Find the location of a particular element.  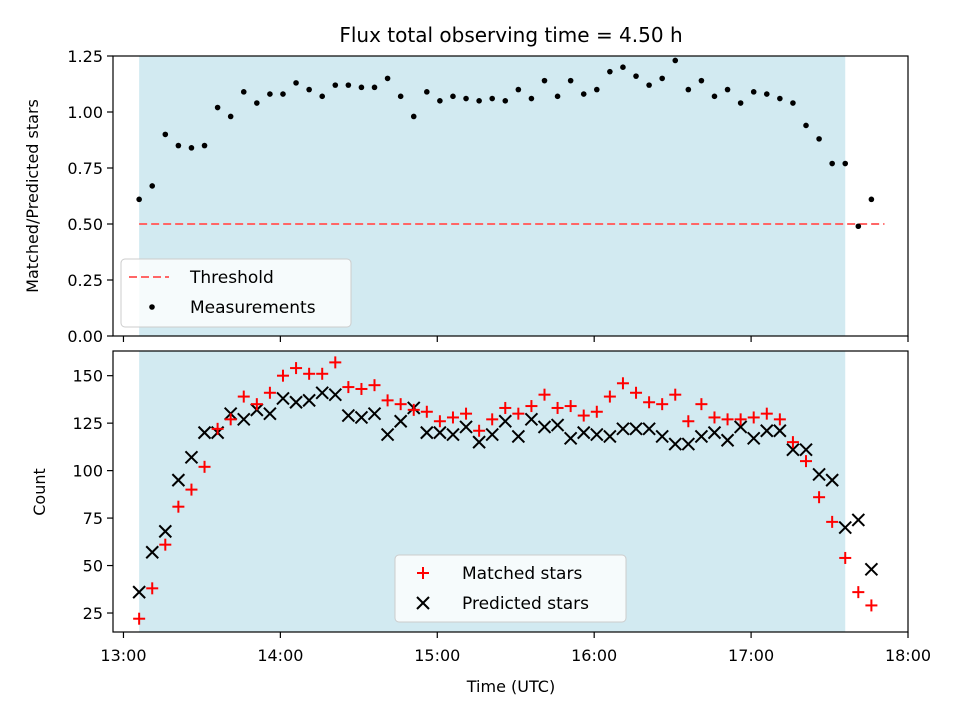

x-tick-label: 17:00 is located at coordinates (751, 655).